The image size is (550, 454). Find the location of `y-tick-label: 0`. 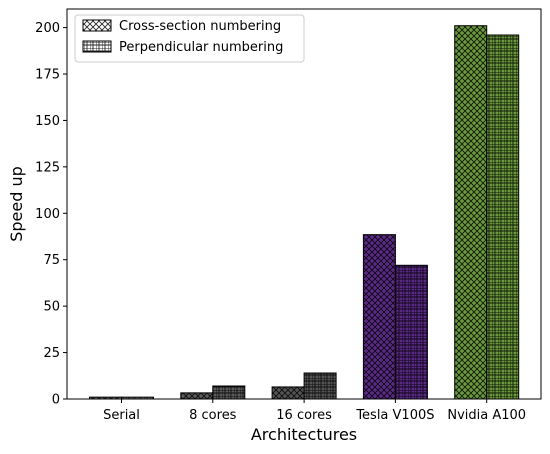

y-tick-label: 0 is located at coordinates (56, 400).